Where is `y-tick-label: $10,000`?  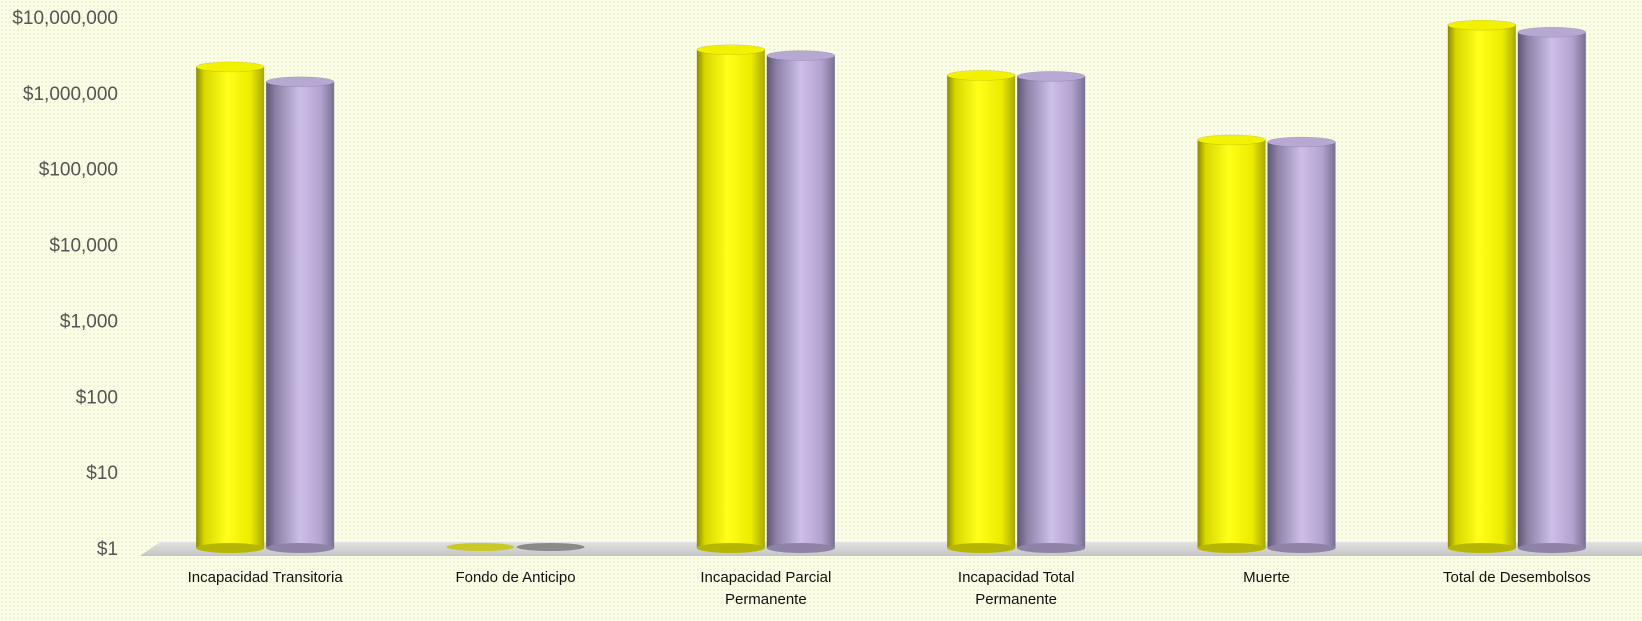
y-tick-label: $10,000 is located at coordinates (83, 246).